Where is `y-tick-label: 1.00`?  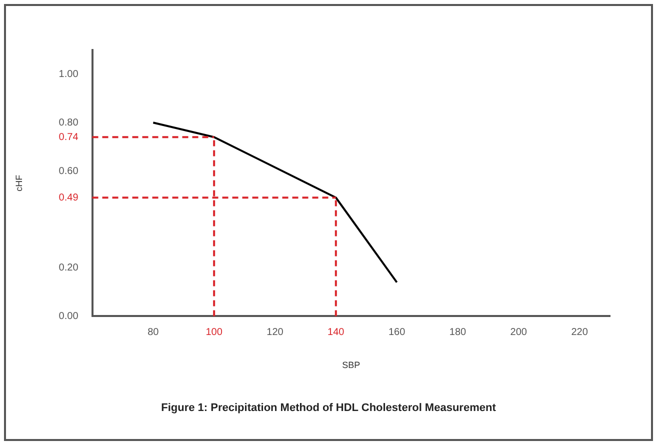 y-tick-label: 1.00 is located at coordinates (68, 74).